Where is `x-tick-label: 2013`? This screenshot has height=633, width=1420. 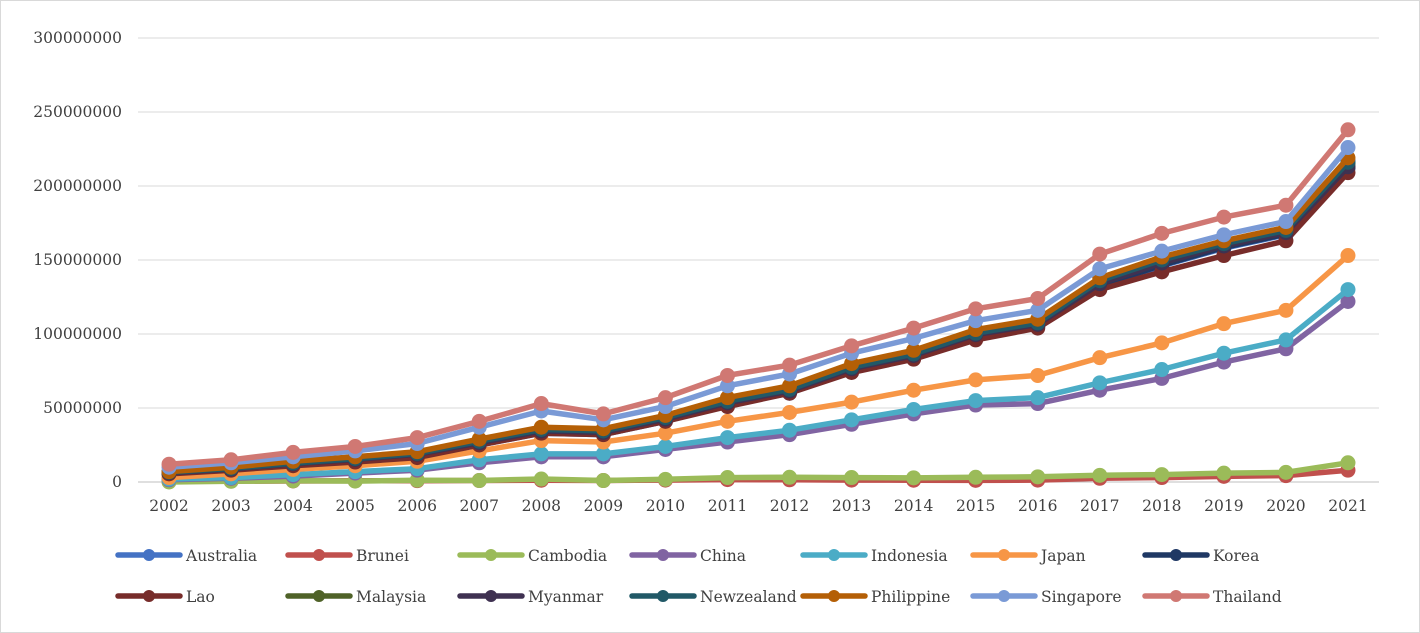
x-tick-label: 2013 is located at coordinates (851, 506).